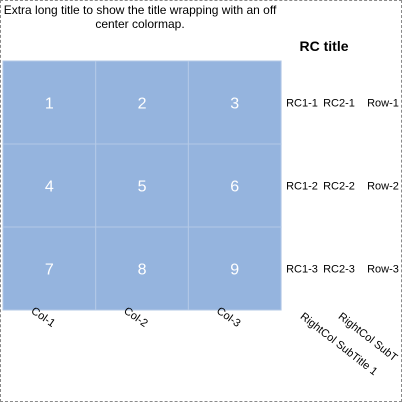 Image resolution: width=402 pixels, height=402 pixels. Describe the element at coordinates (302, 187) in the screenshot. I see `rc-label: RC1-2` at that location.